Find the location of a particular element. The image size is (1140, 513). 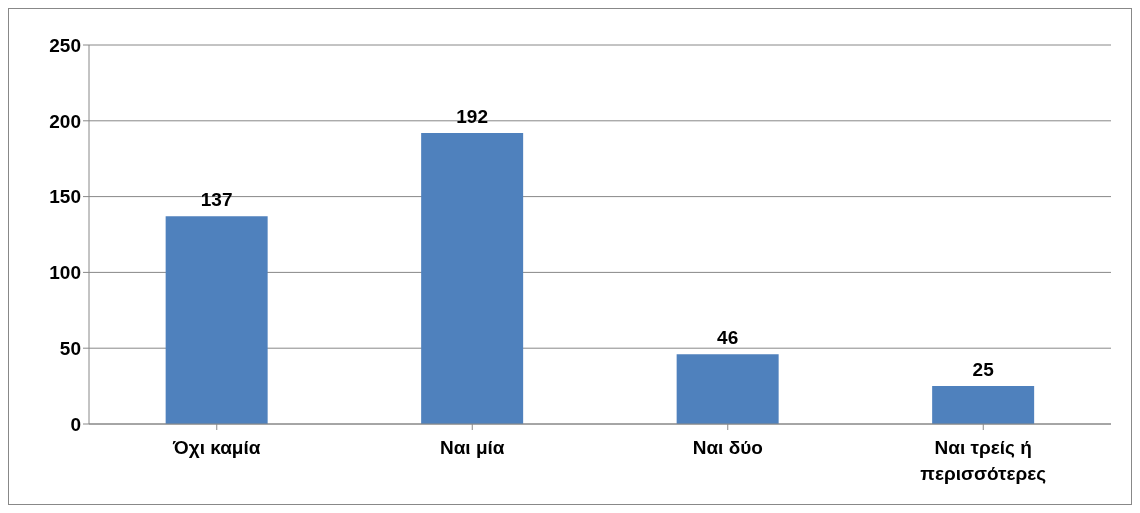

x-tick-label: Ναι μία is located at coordinates (472, 447).